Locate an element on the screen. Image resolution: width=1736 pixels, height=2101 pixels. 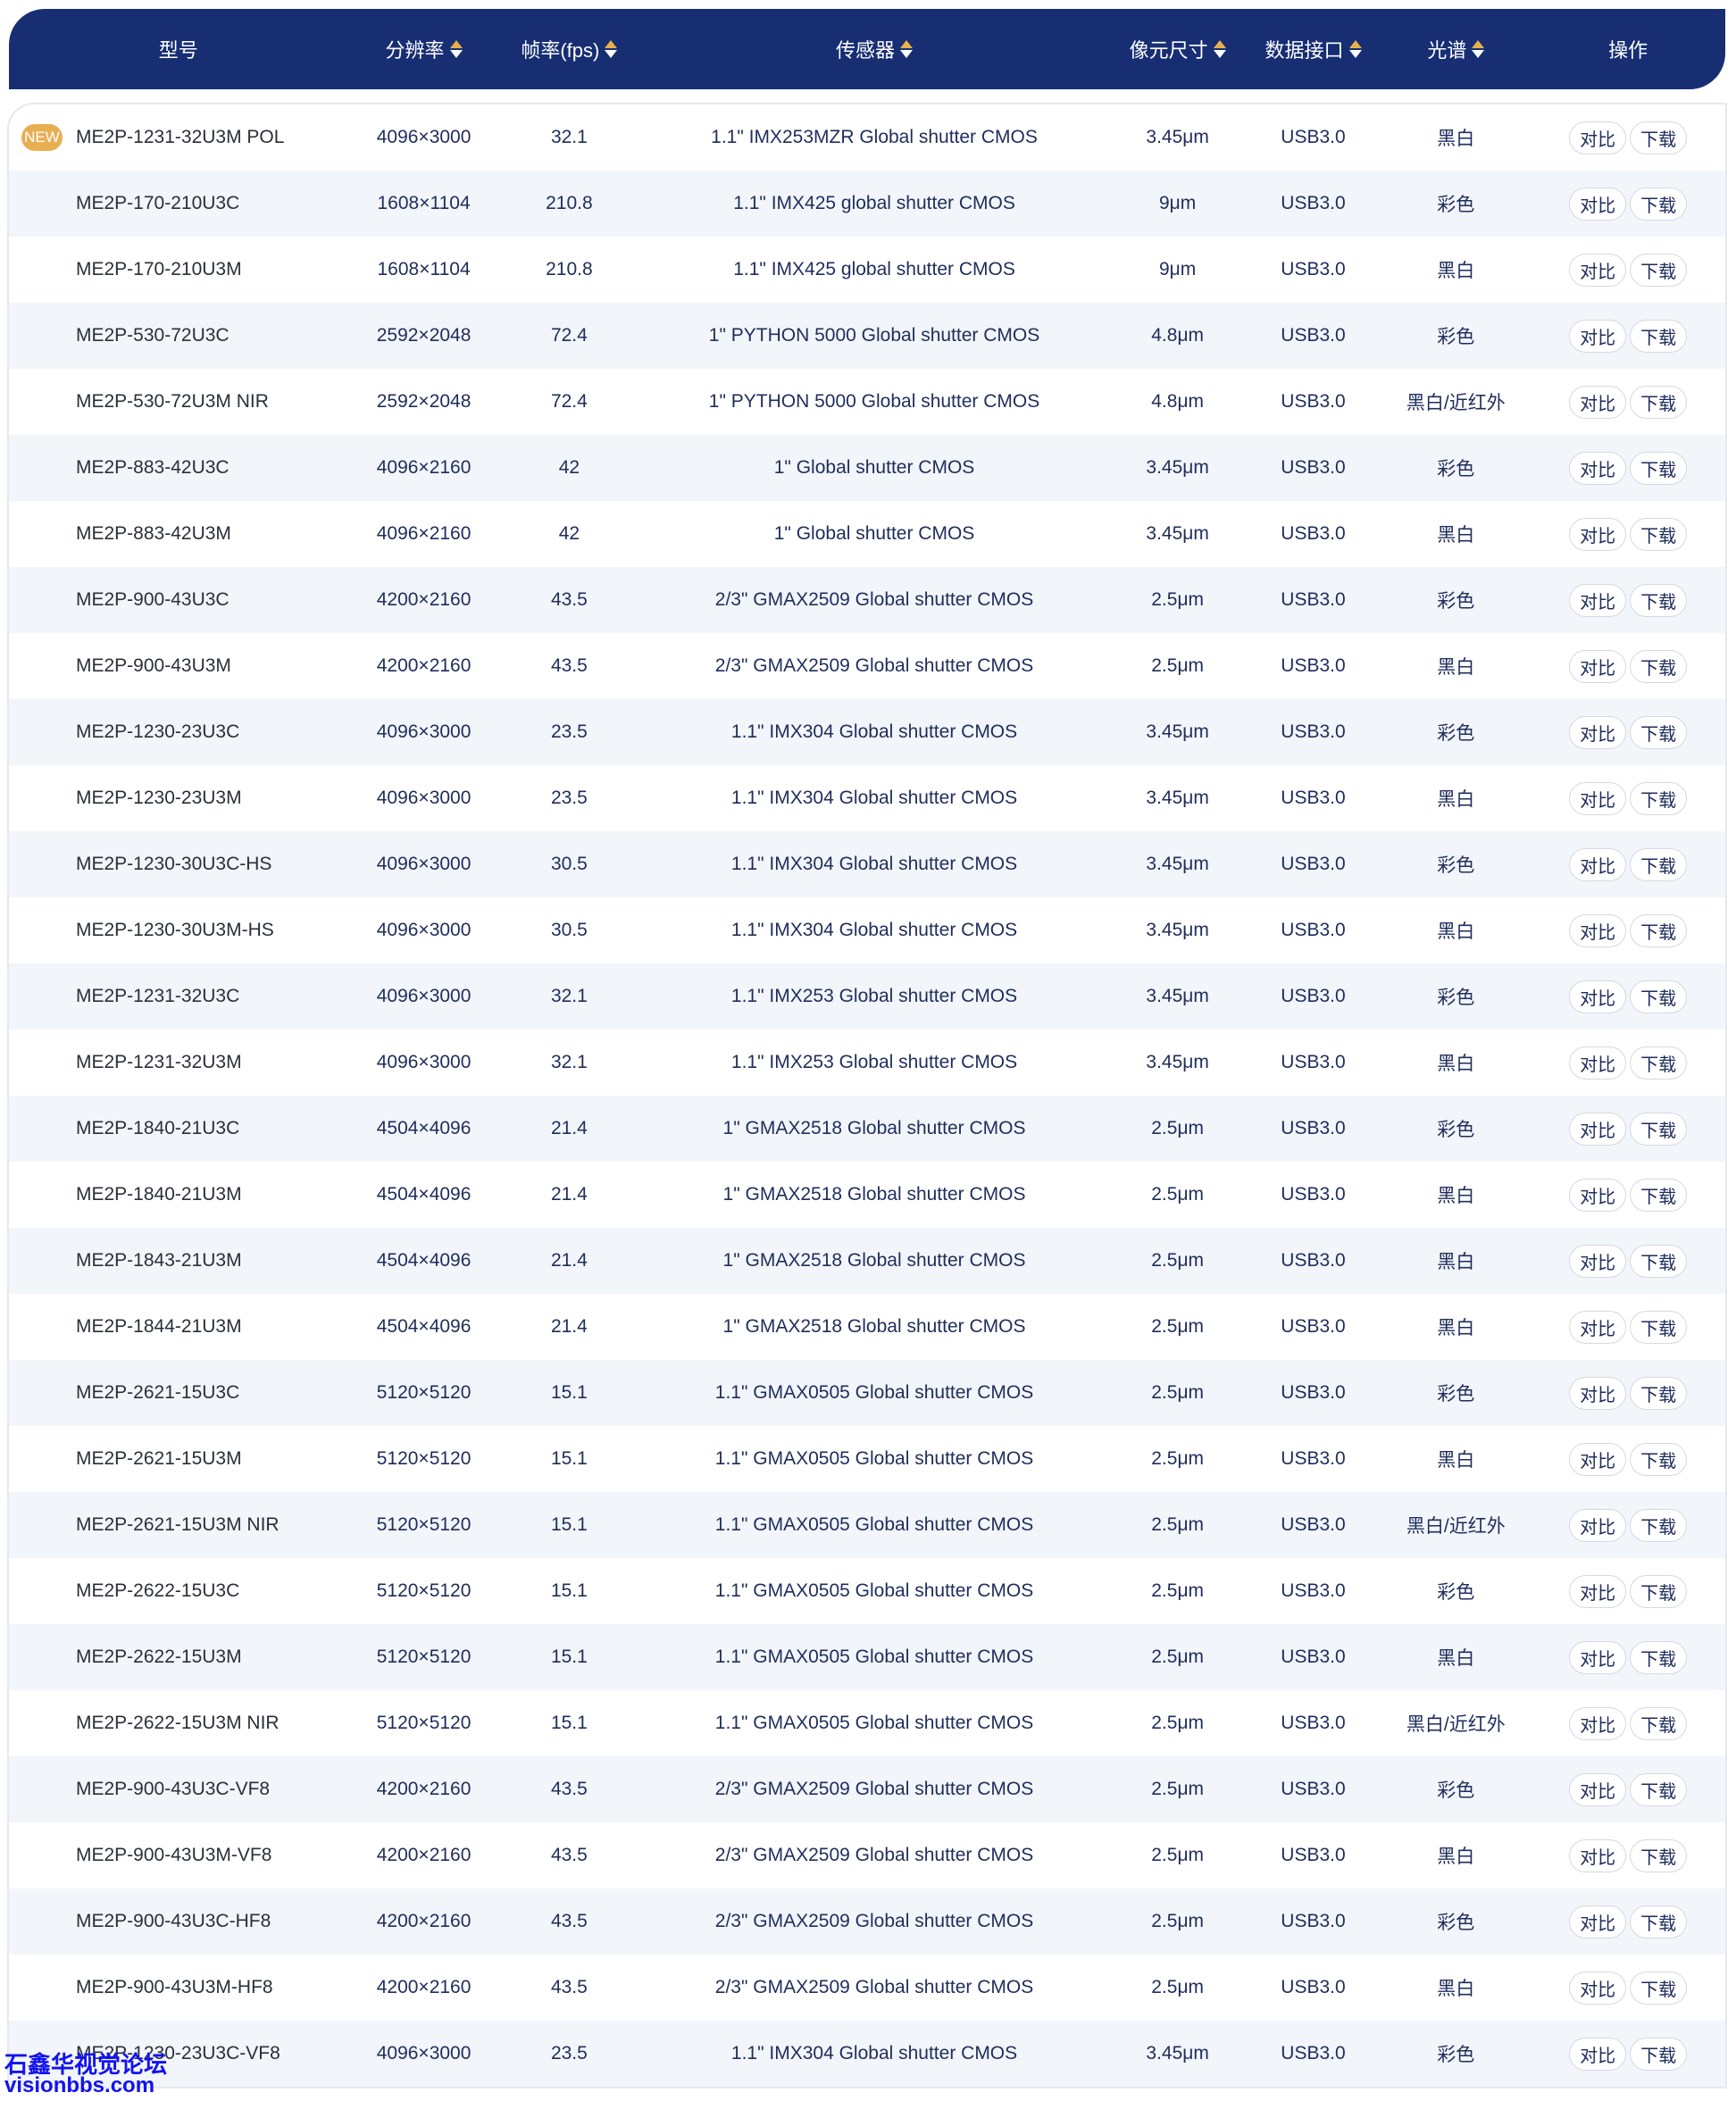
model-text: ME2P-1840-21U3C is located at coordinates (158, 1128).